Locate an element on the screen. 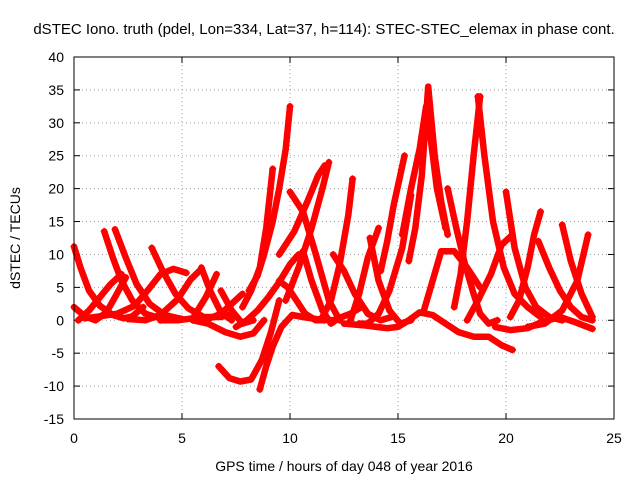 The height and width of the screenshot is (480, 640). series-29-start-marker is located at coordinates (381, 271).